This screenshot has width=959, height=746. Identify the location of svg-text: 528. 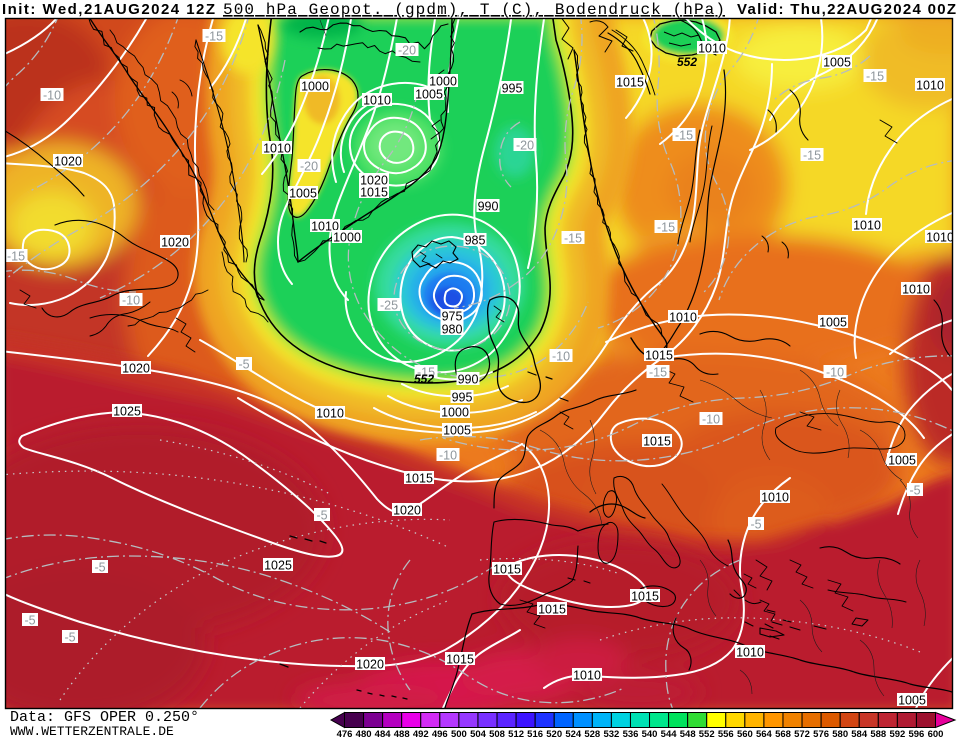
(592, 734).